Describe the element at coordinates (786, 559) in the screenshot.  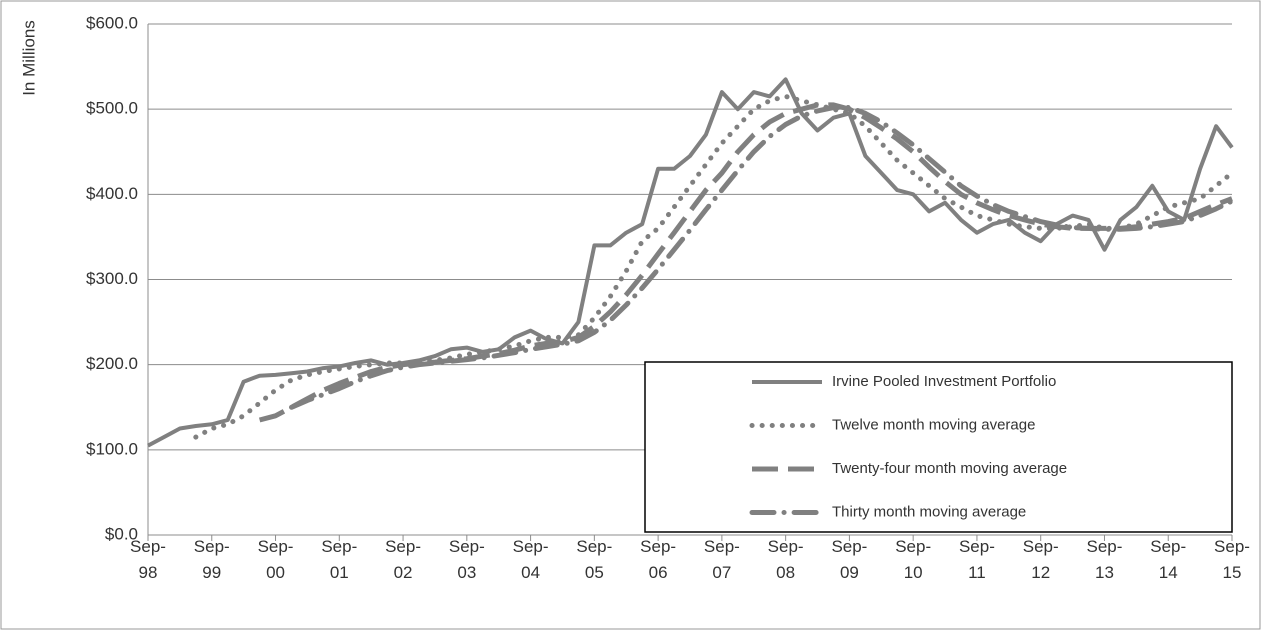
I see `x-tick-label: Sep-08` at that location.